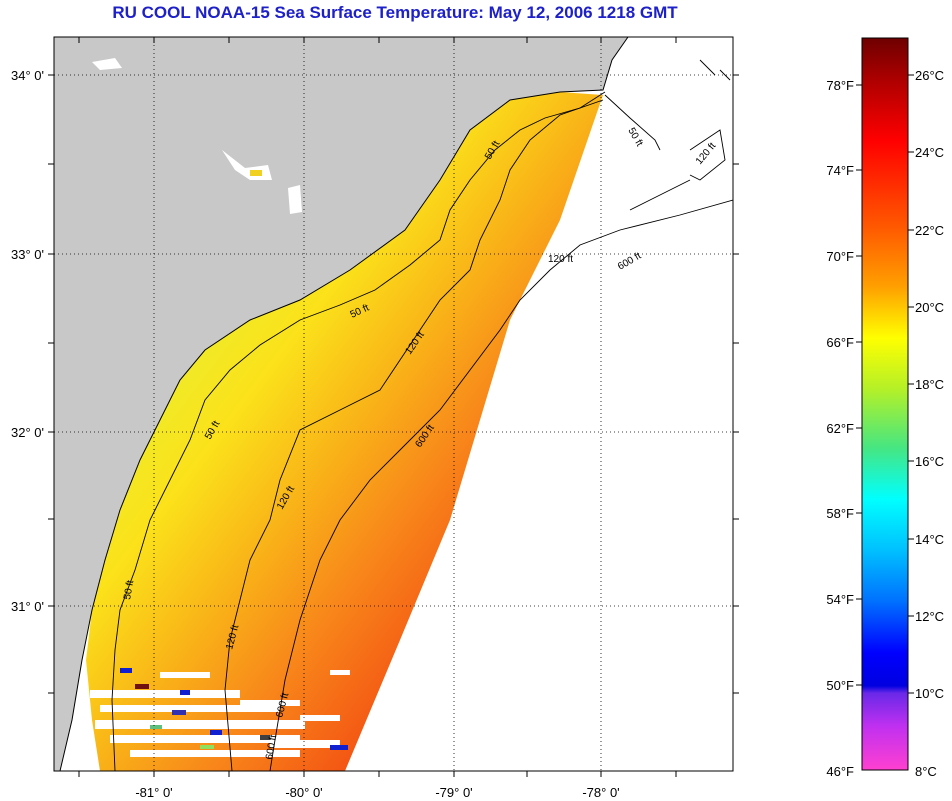 The height and width of the screenshot is (801, 952). What do you see at coordinates (840, 599) in the screenshot?
I see `cb-f-54: 54°F` at bounding box center [840, 599].